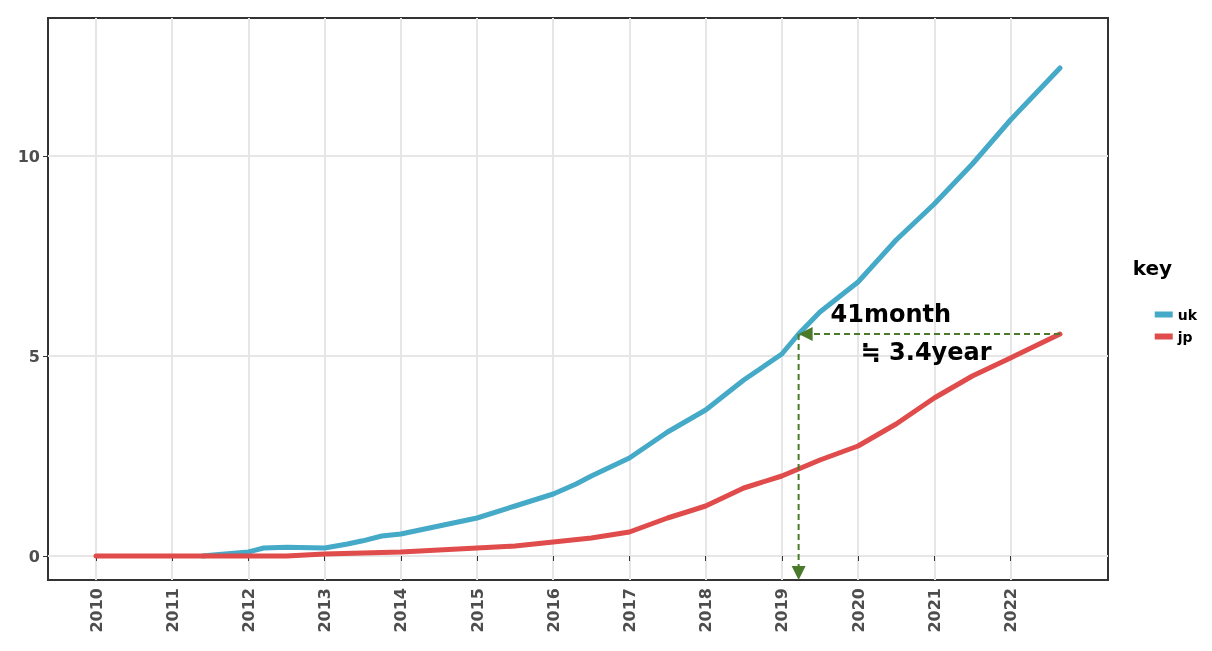 The width and height of the screenshot is (1212, 651). What do you see at coordinates (1152, 268) in the screenshot?
I see `legend-title: key` at bounding box center [1152, 268].